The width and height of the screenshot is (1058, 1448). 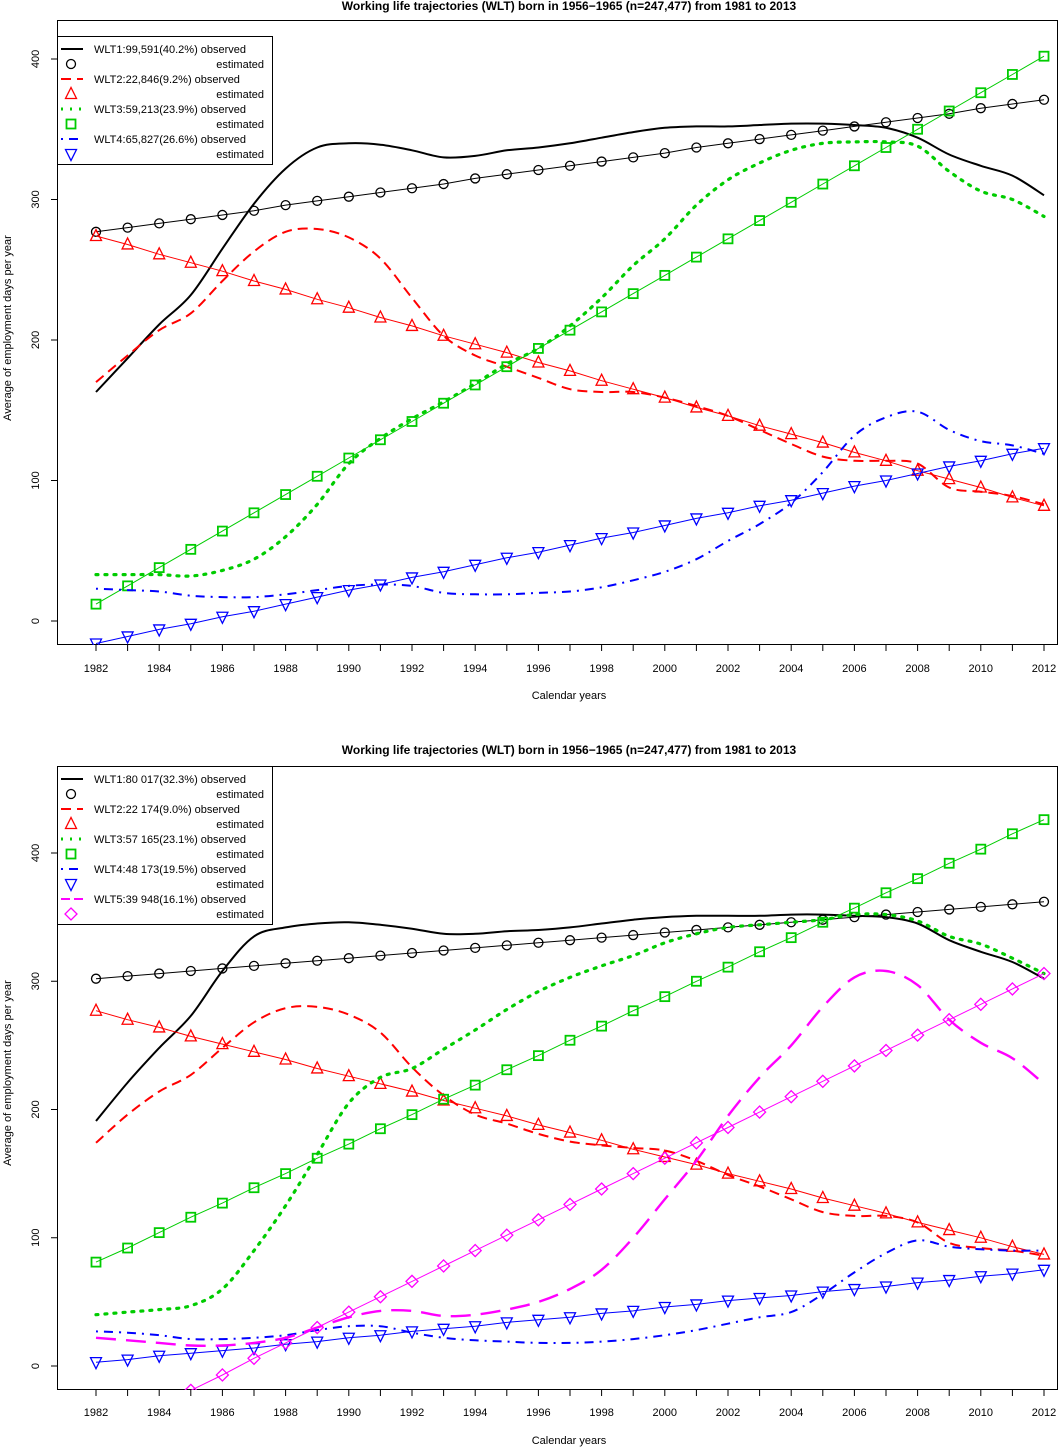 I want to click on x-axis-label: Calendar years, so click(x=569, y=1441).